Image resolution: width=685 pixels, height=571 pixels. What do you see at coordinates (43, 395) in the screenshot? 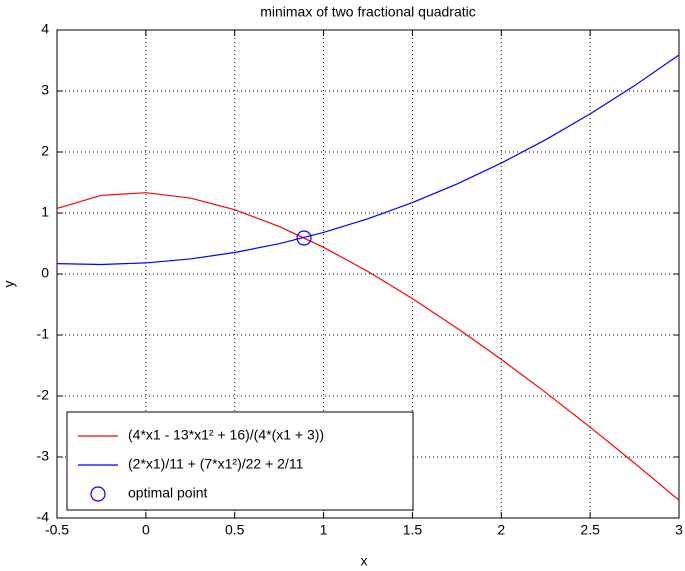
I see `y-tick-label: -2` at bounding box center [43, 395].